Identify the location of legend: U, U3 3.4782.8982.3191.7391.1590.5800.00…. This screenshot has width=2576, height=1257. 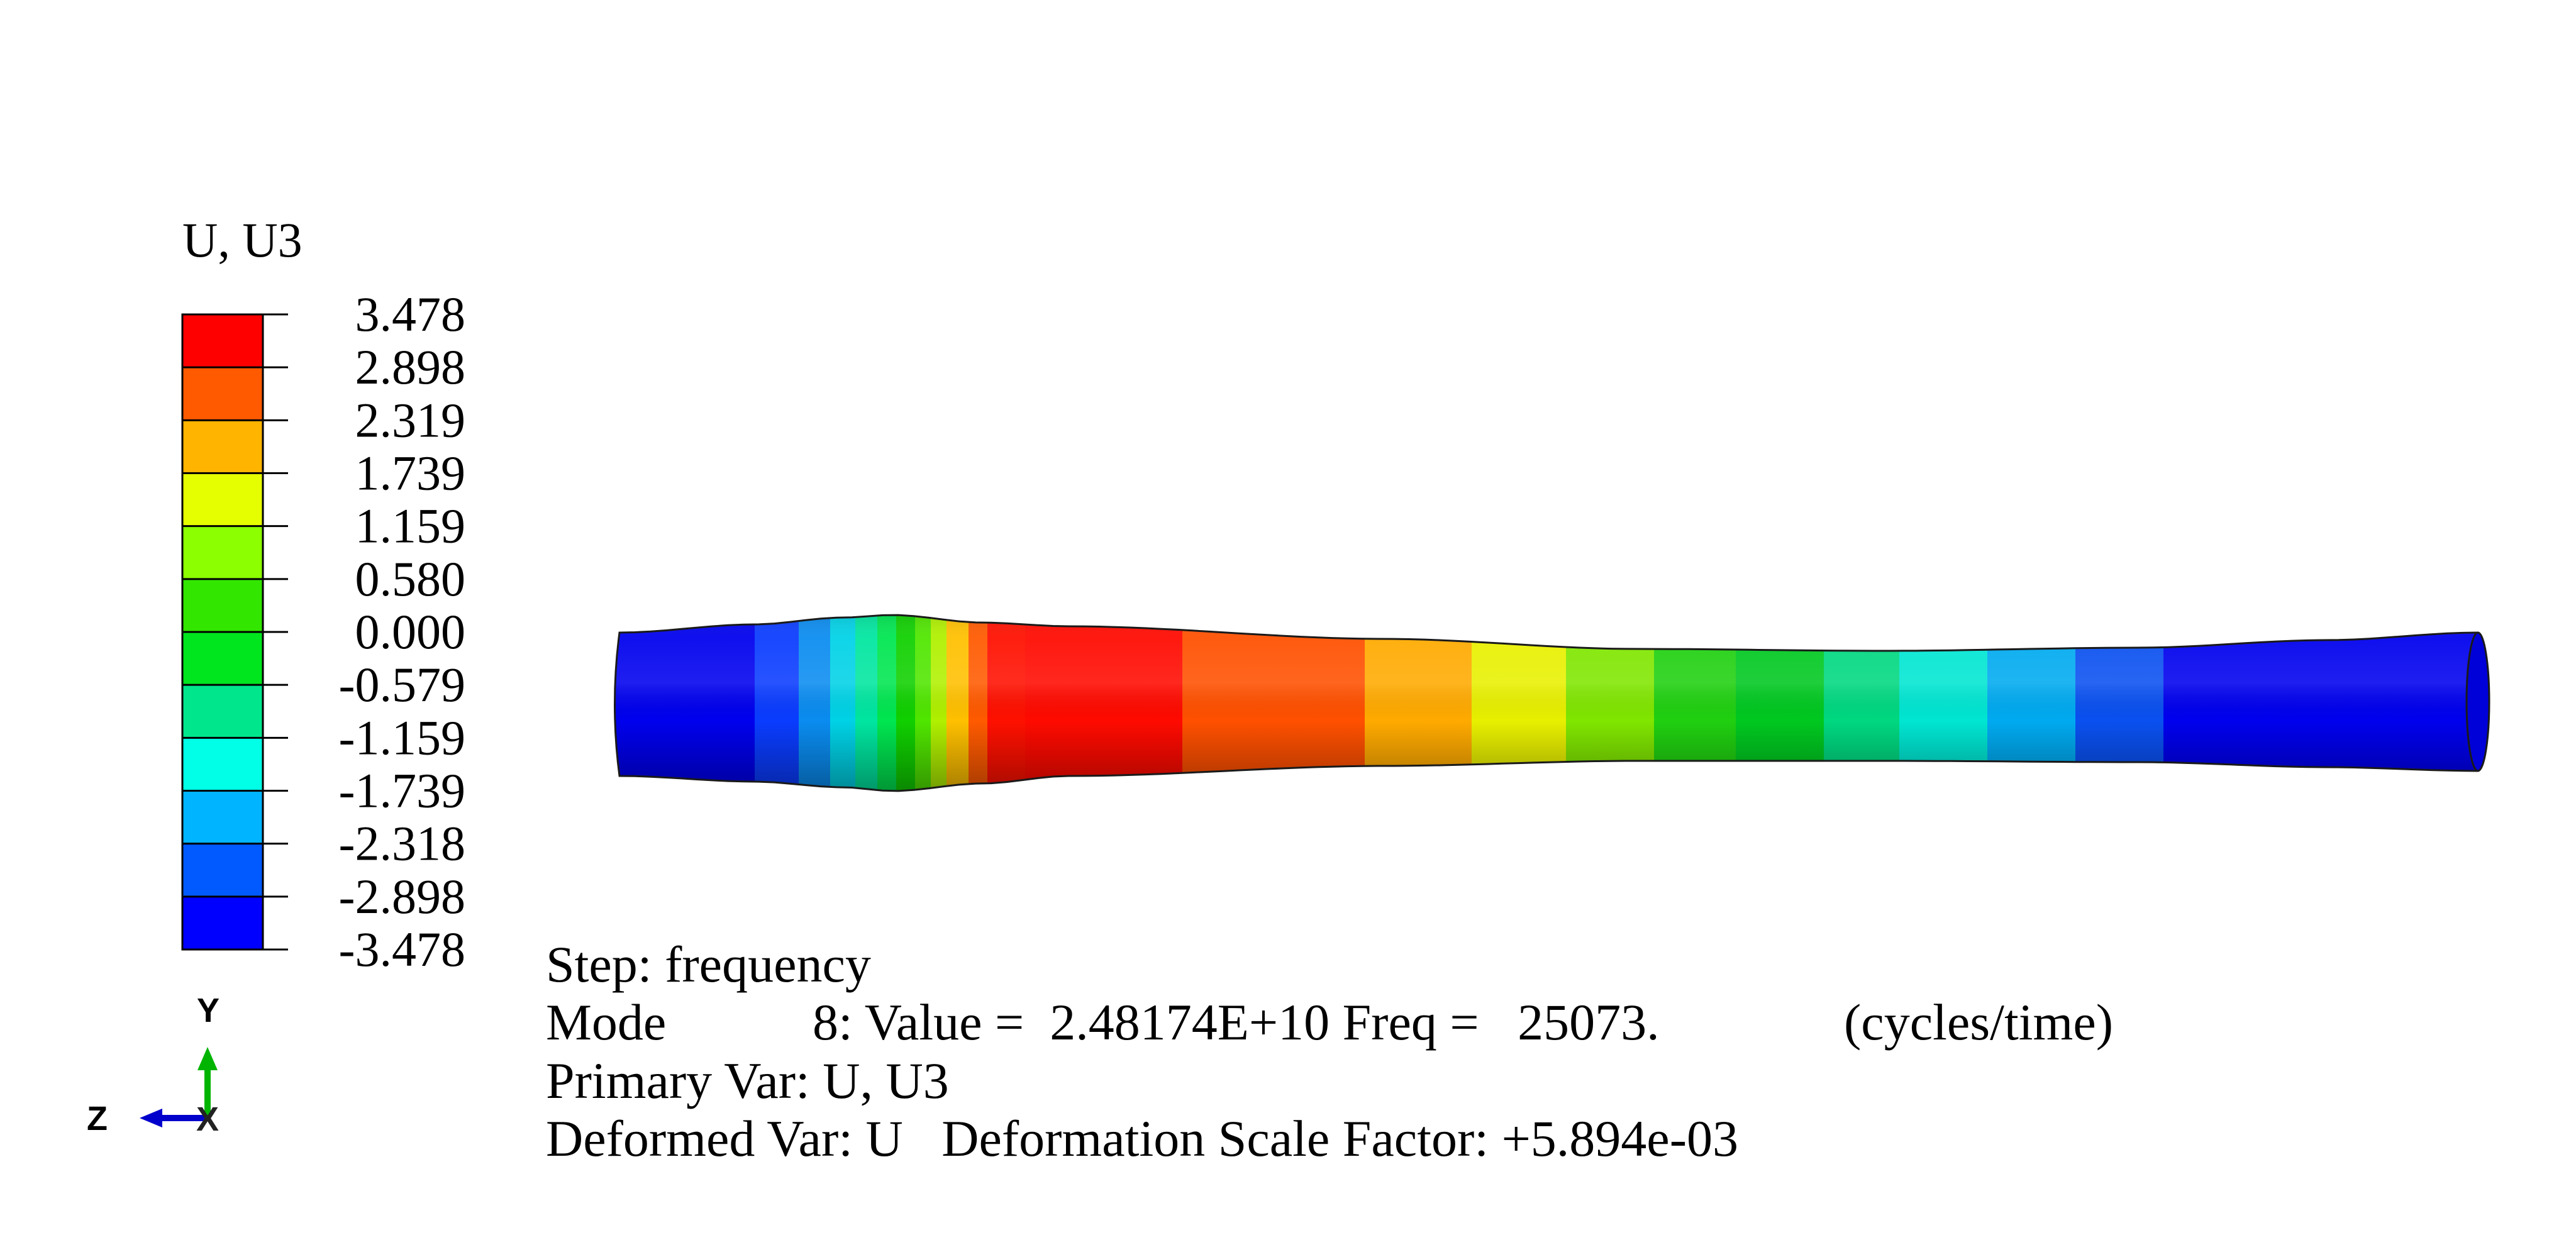
(323, 595).